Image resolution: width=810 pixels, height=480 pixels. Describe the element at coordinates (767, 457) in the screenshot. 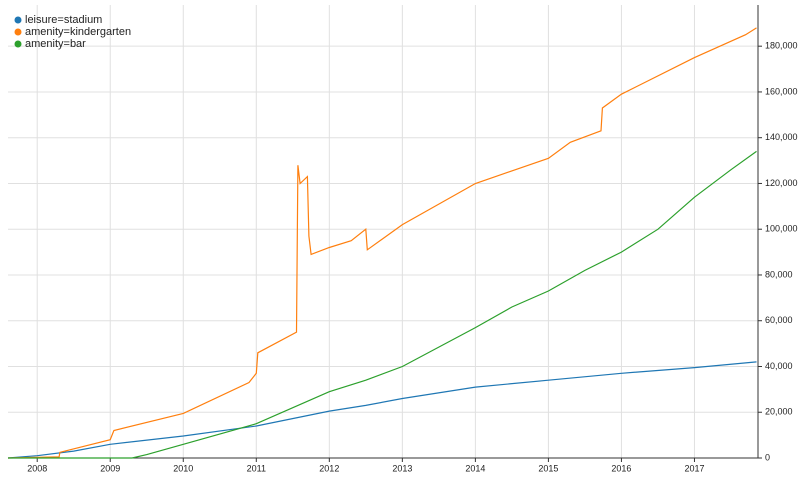

I see `y-tick-label: 0` at that location.